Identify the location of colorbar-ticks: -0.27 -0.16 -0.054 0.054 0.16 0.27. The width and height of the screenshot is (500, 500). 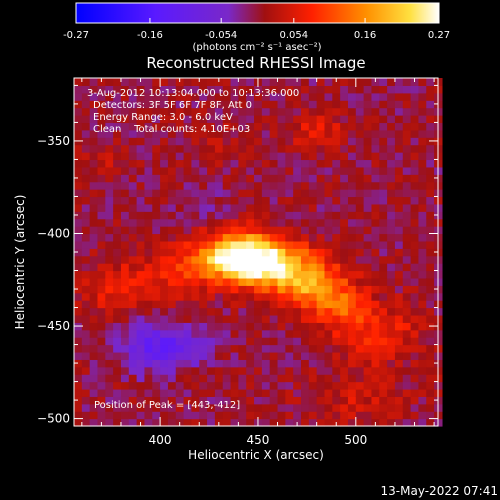
(256, 29).